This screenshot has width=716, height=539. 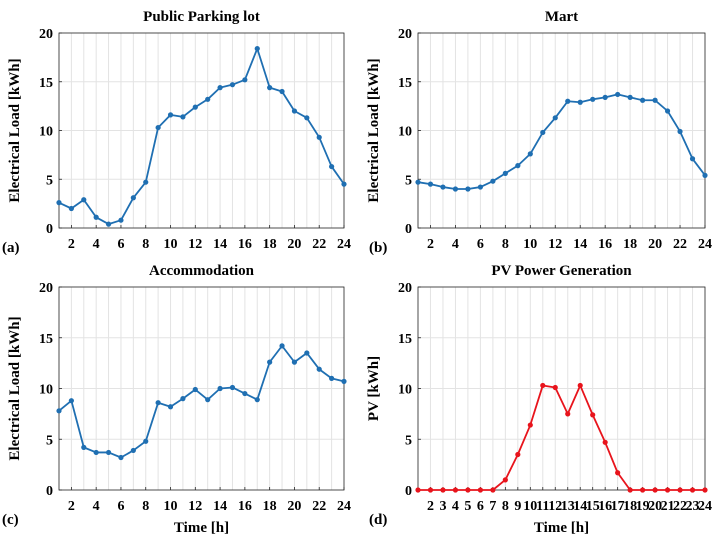 I want to click on chart-2-ytick-label: 15, so click(x=405, y=83).